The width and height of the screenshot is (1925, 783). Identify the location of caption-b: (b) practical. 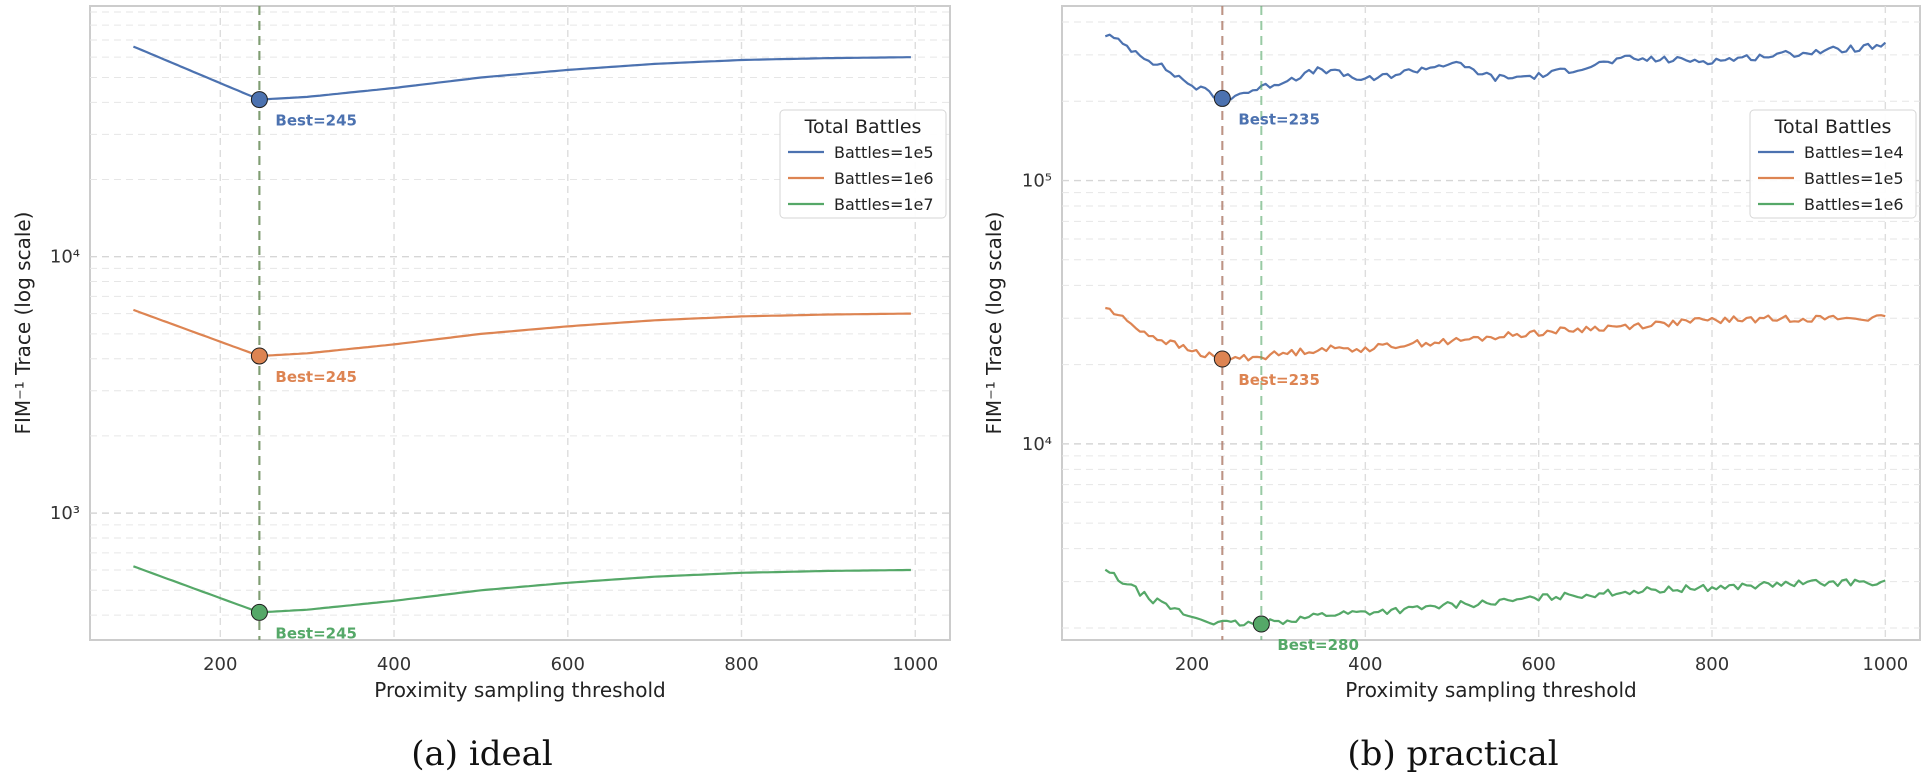
(1452, 754).